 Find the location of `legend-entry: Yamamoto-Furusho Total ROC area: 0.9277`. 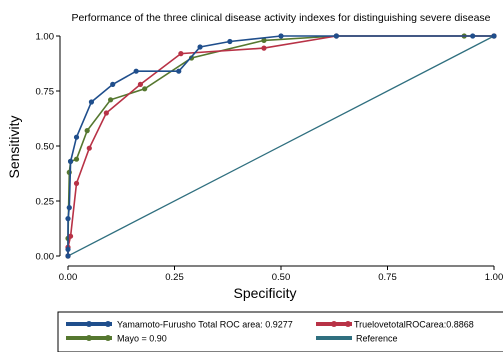

legend-entry: Yamamoto-Furusho Total ROC area: 0.9277 is located at coordinates (179, 325).